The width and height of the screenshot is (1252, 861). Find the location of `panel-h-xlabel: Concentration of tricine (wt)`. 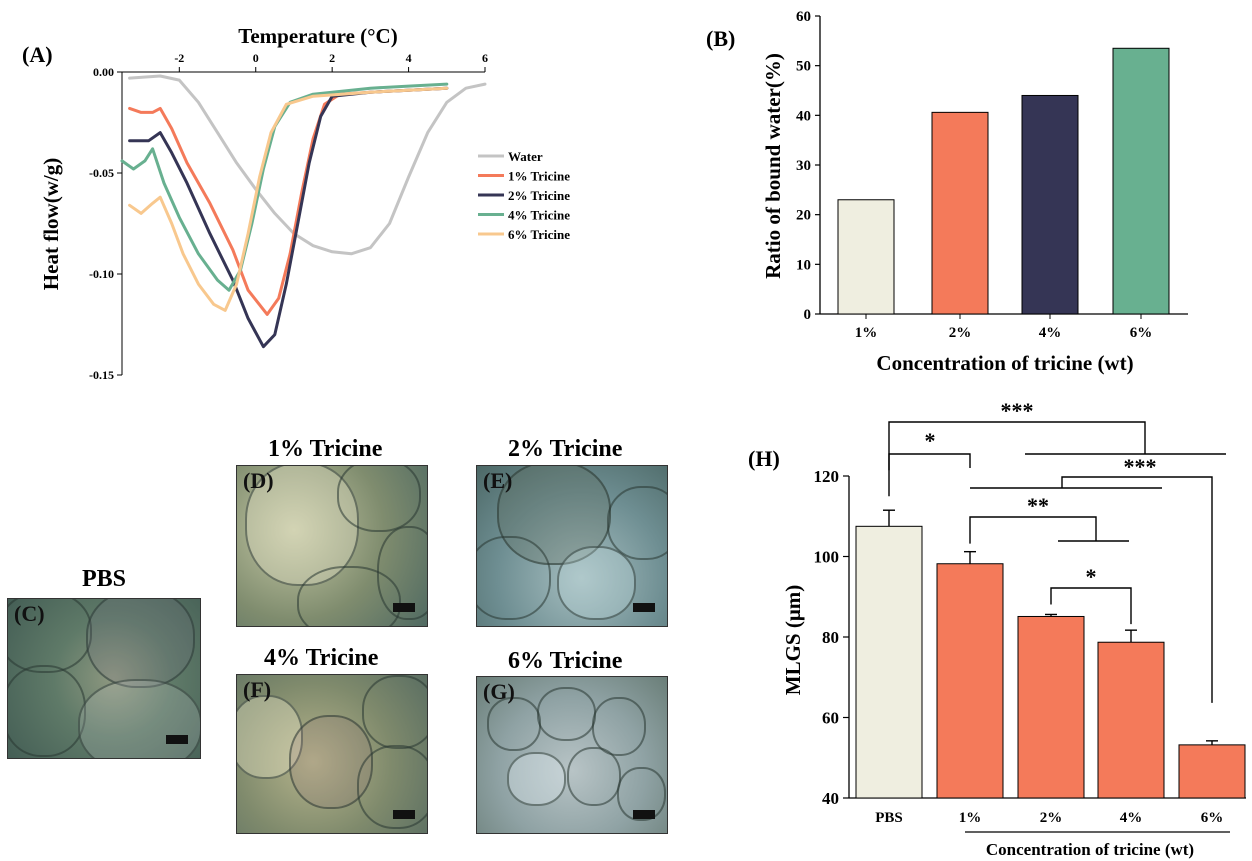

panel-h-xlabel: Concentration of tricine (wt) is located at coordinates (1090, 849).